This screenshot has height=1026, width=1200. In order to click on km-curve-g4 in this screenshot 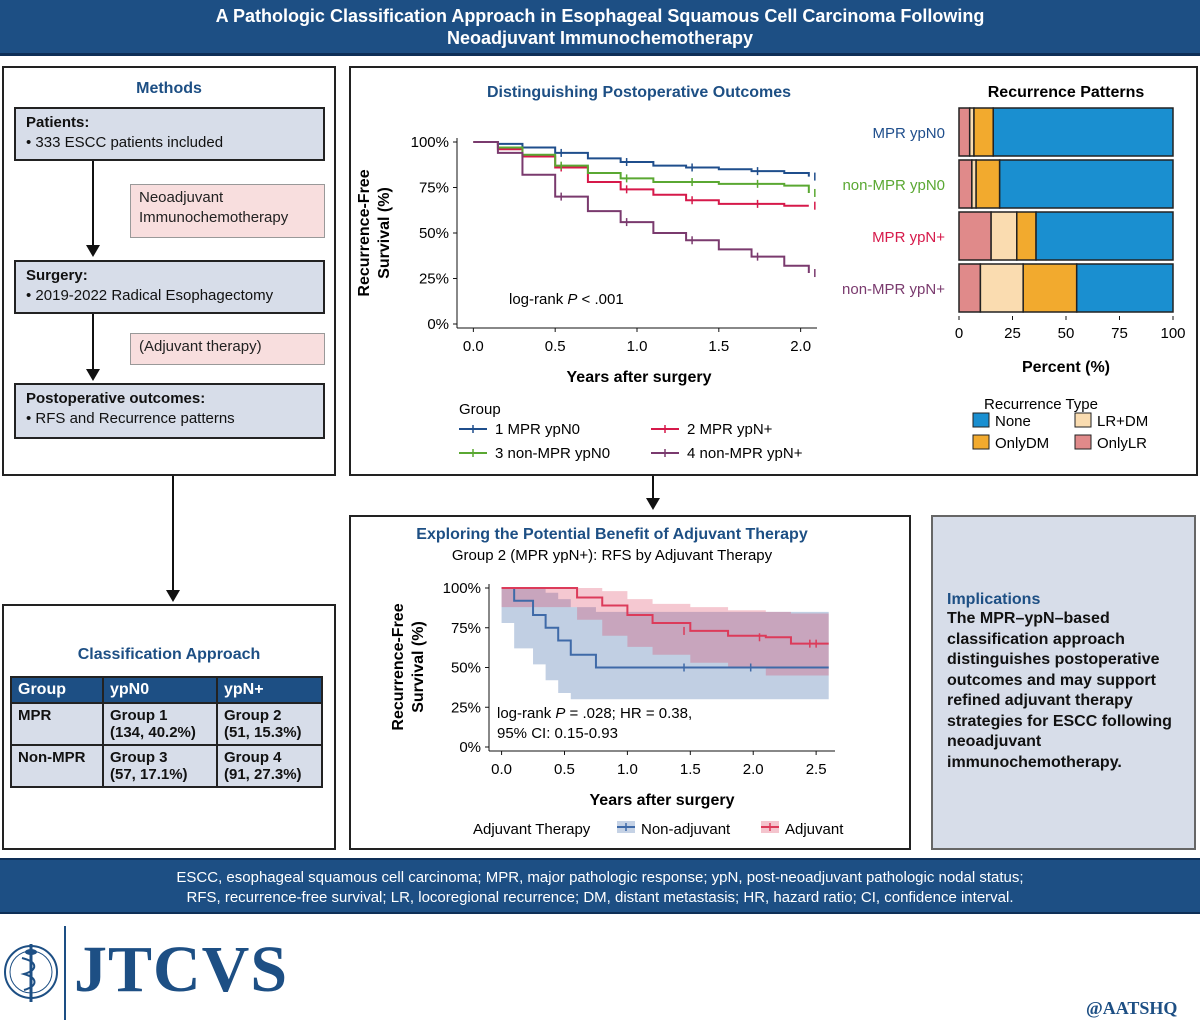, I will do `click(641, 207)`.